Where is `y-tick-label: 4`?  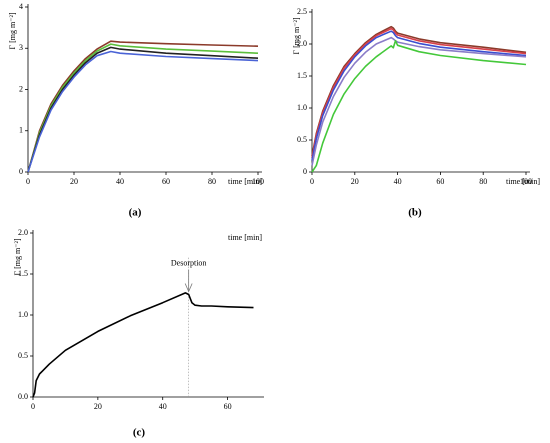 y-tick-label: 4 is located at coordinates (21, 6).